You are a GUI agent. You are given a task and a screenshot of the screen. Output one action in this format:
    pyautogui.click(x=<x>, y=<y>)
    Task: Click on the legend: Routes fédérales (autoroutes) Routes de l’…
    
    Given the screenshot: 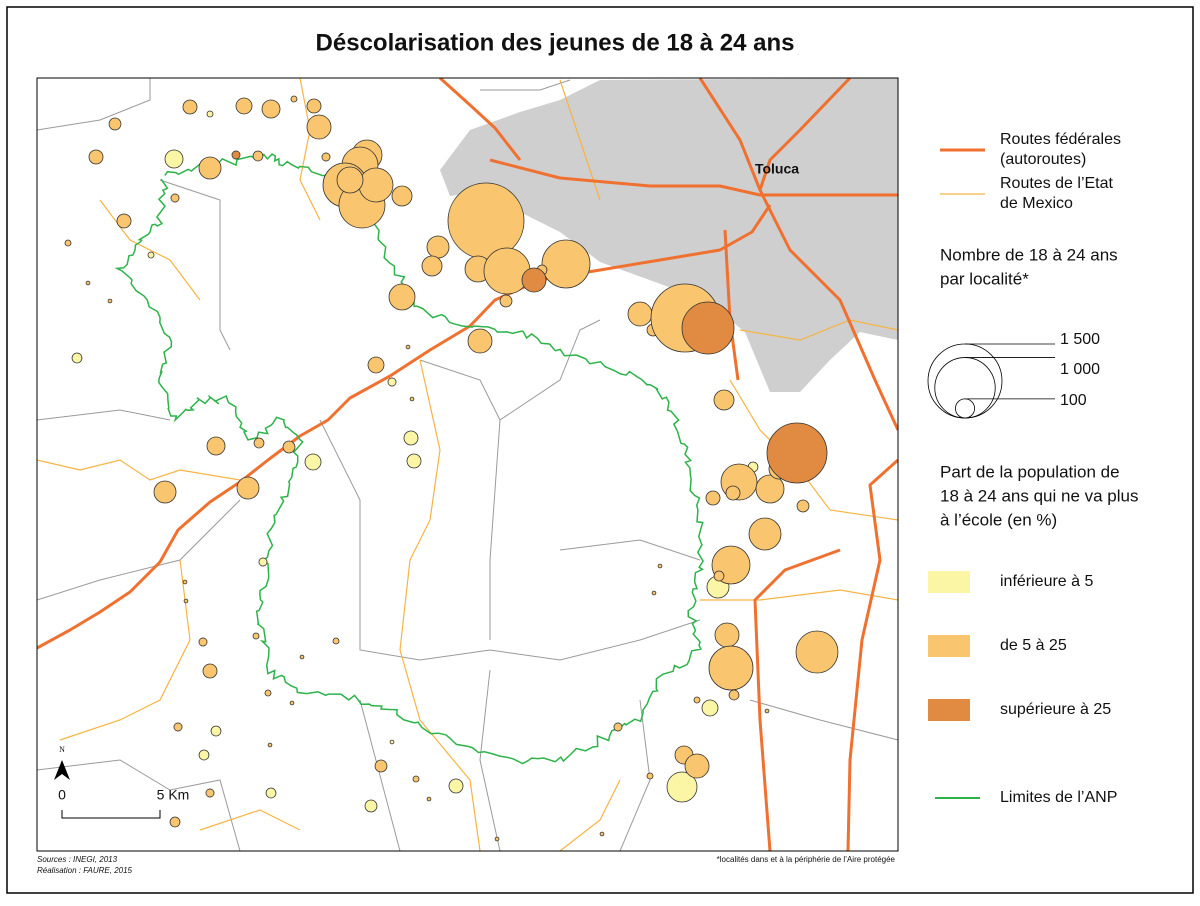 What is the action you would take?
    pyautogui.click(x=1032, y=468)
    